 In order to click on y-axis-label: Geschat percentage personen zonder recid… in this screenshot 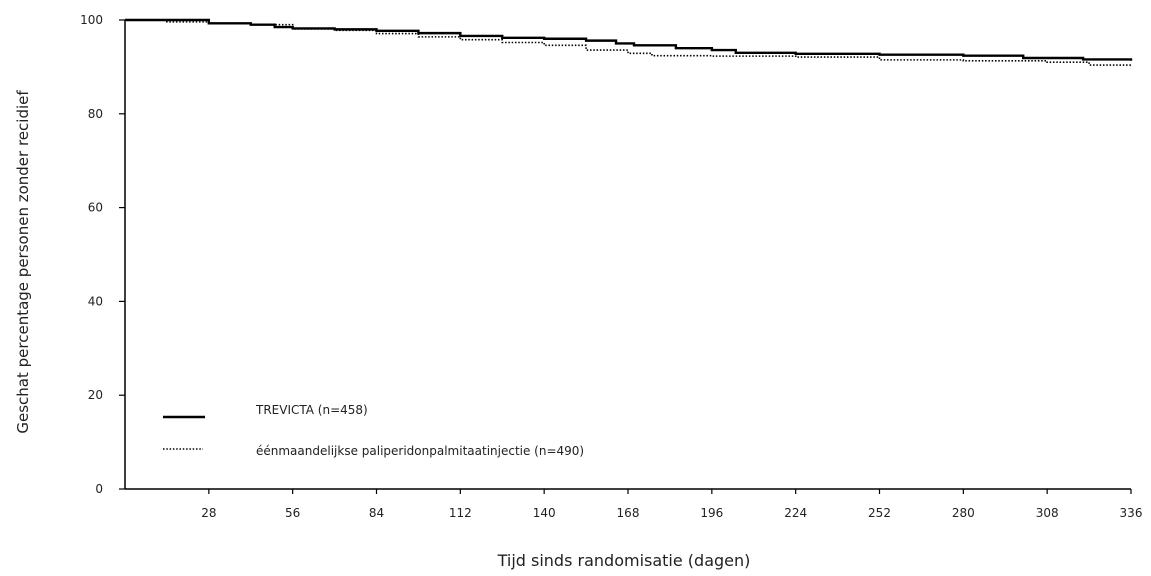, I will do `click(23, 262)`.